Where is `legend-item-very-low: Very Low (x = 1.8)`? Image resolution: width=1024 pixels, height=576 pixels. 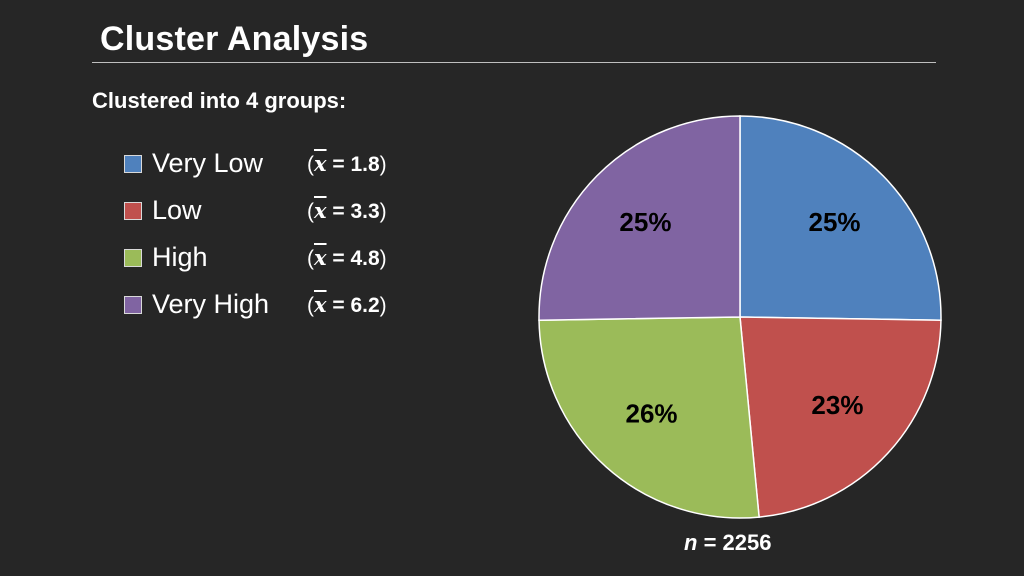 legend-item-very-low: Very Low (x = 1.8) is located at coordinates (255, 163).